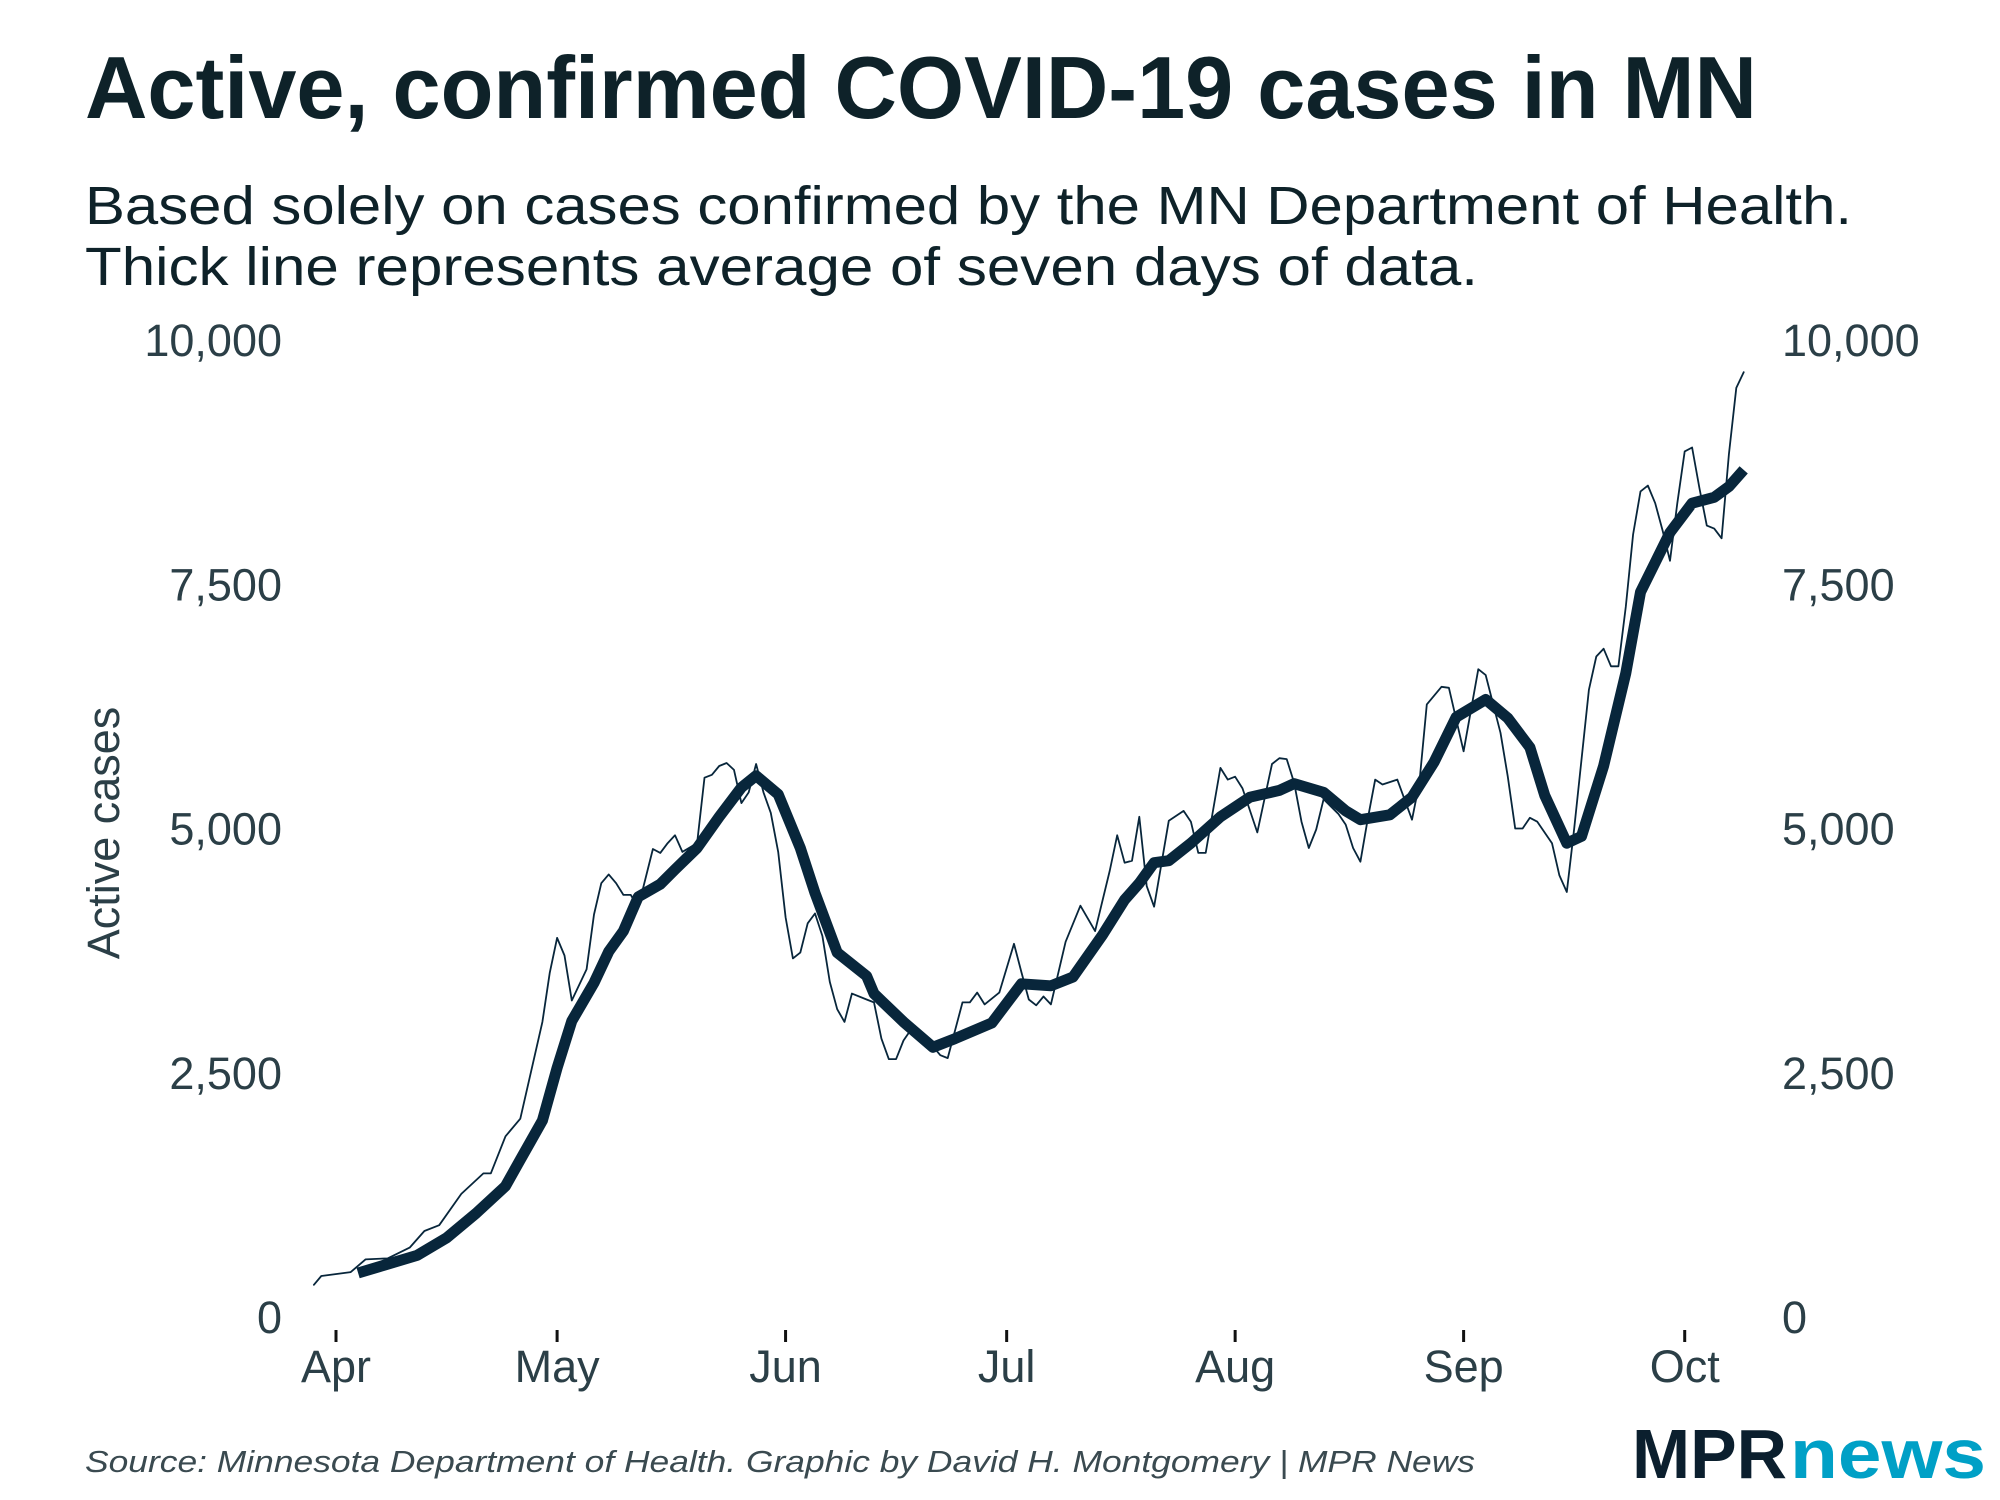  Describe the element at coordinates (1007, 1366) in the screenshot. I see `x-tick-label: Jul` at that location.